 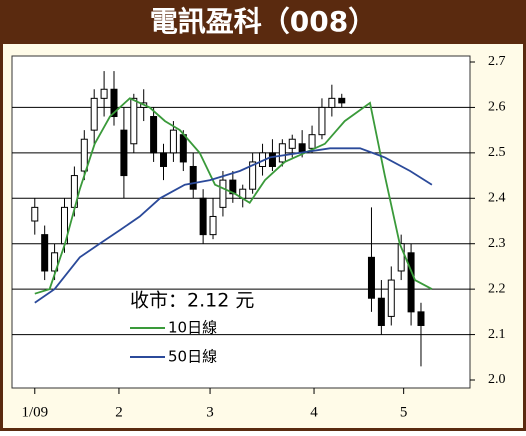 I want to click on x-tick-label: 1/09, so click(x=34, y=412).